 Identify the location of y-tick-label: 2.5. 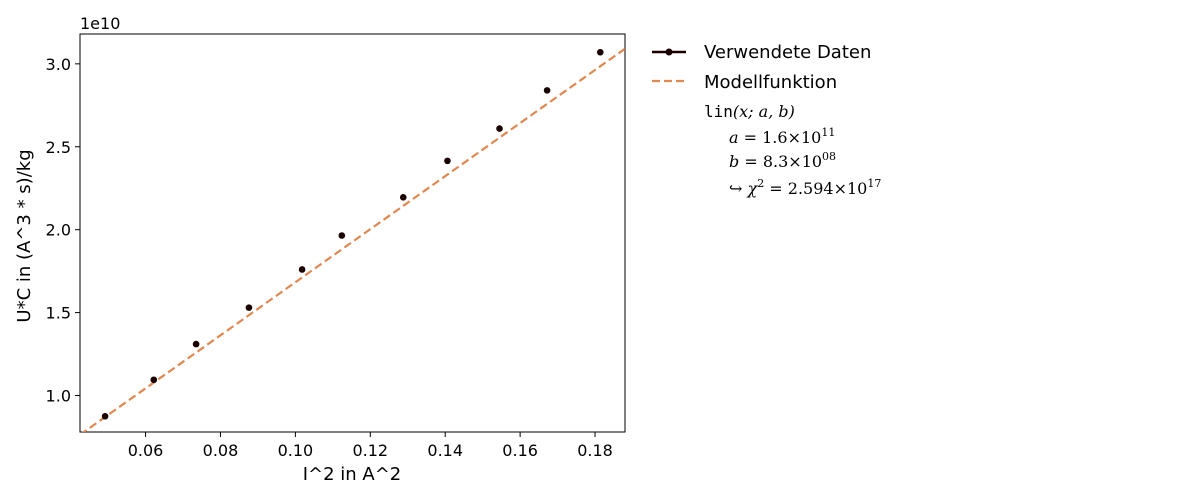
(58, 147).